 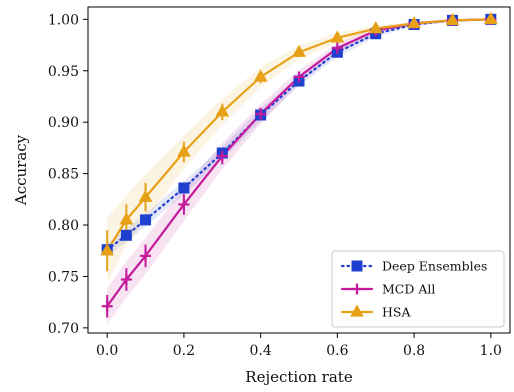 I want to click on y-tick-label: 0.70, so click(x=63, y=329).